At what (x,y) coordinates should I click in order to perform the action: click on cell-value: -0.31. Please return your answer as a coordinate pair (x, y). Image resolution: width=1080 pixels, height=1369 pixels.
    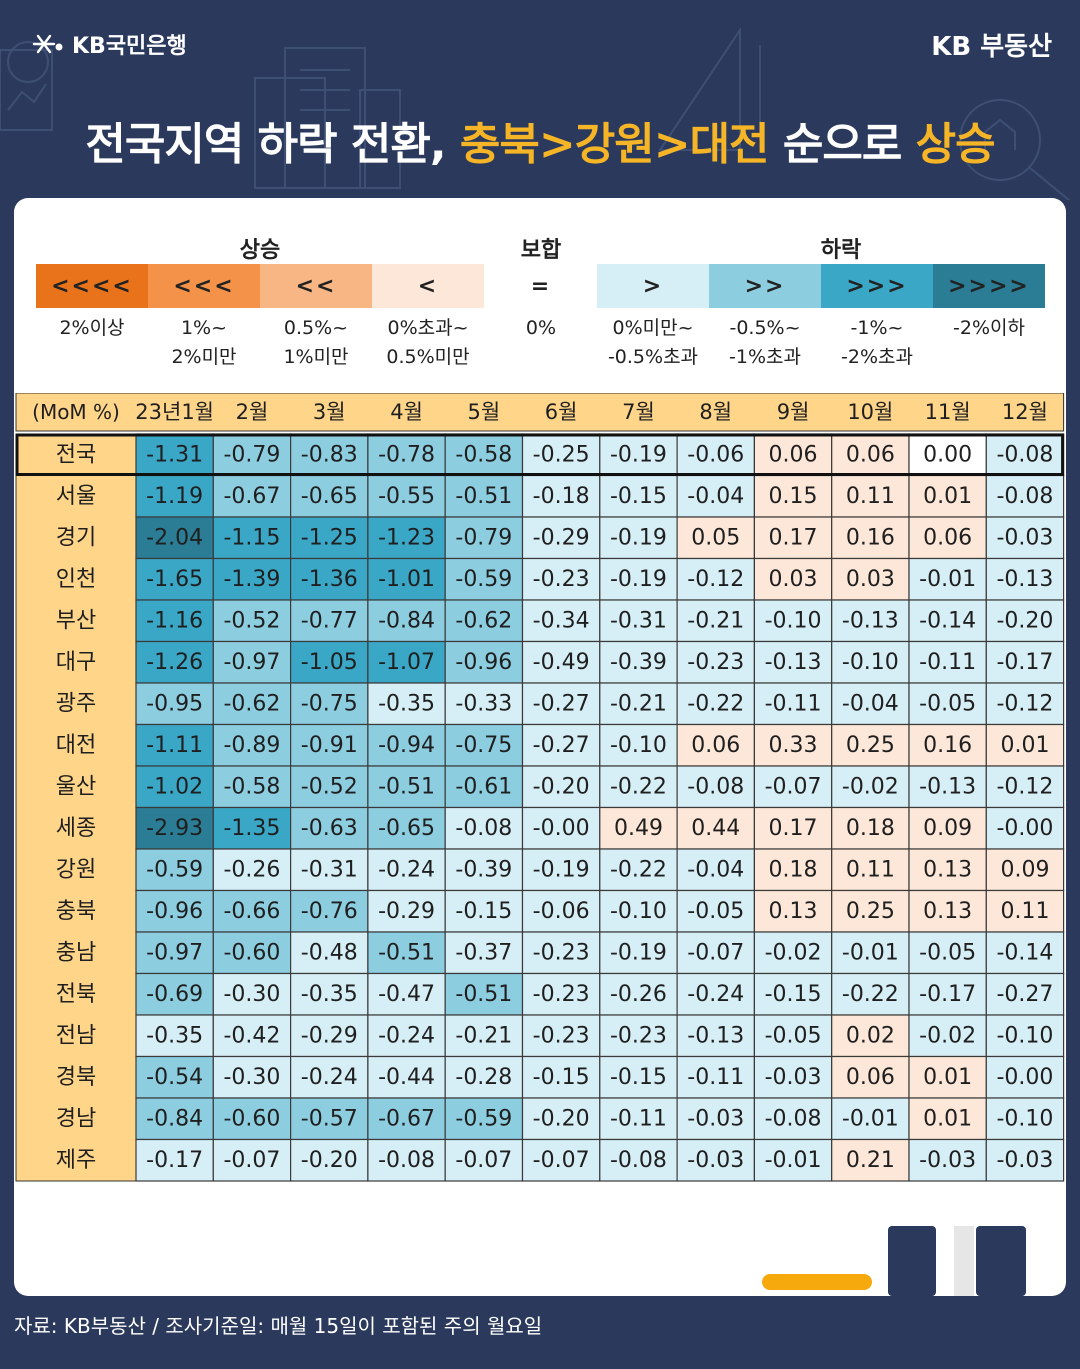
    Looking at the image, I should click on (329, 869).